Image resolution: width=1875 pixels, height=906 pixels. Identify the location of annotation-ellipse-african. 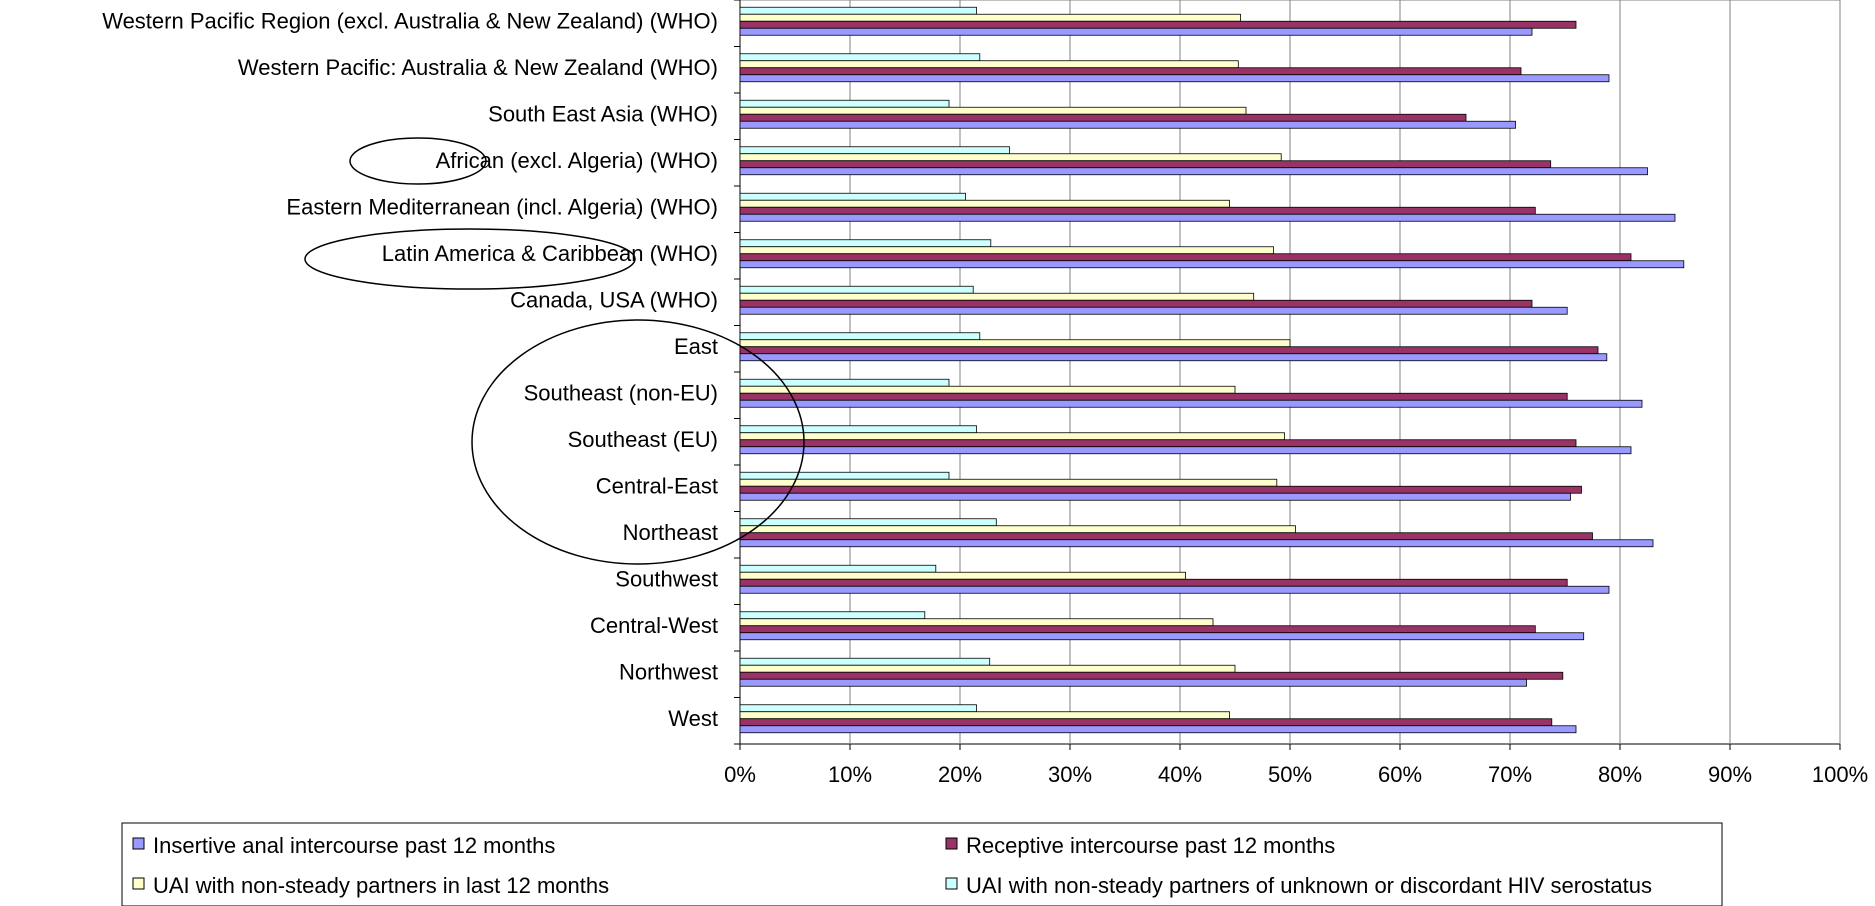
(418, 161).